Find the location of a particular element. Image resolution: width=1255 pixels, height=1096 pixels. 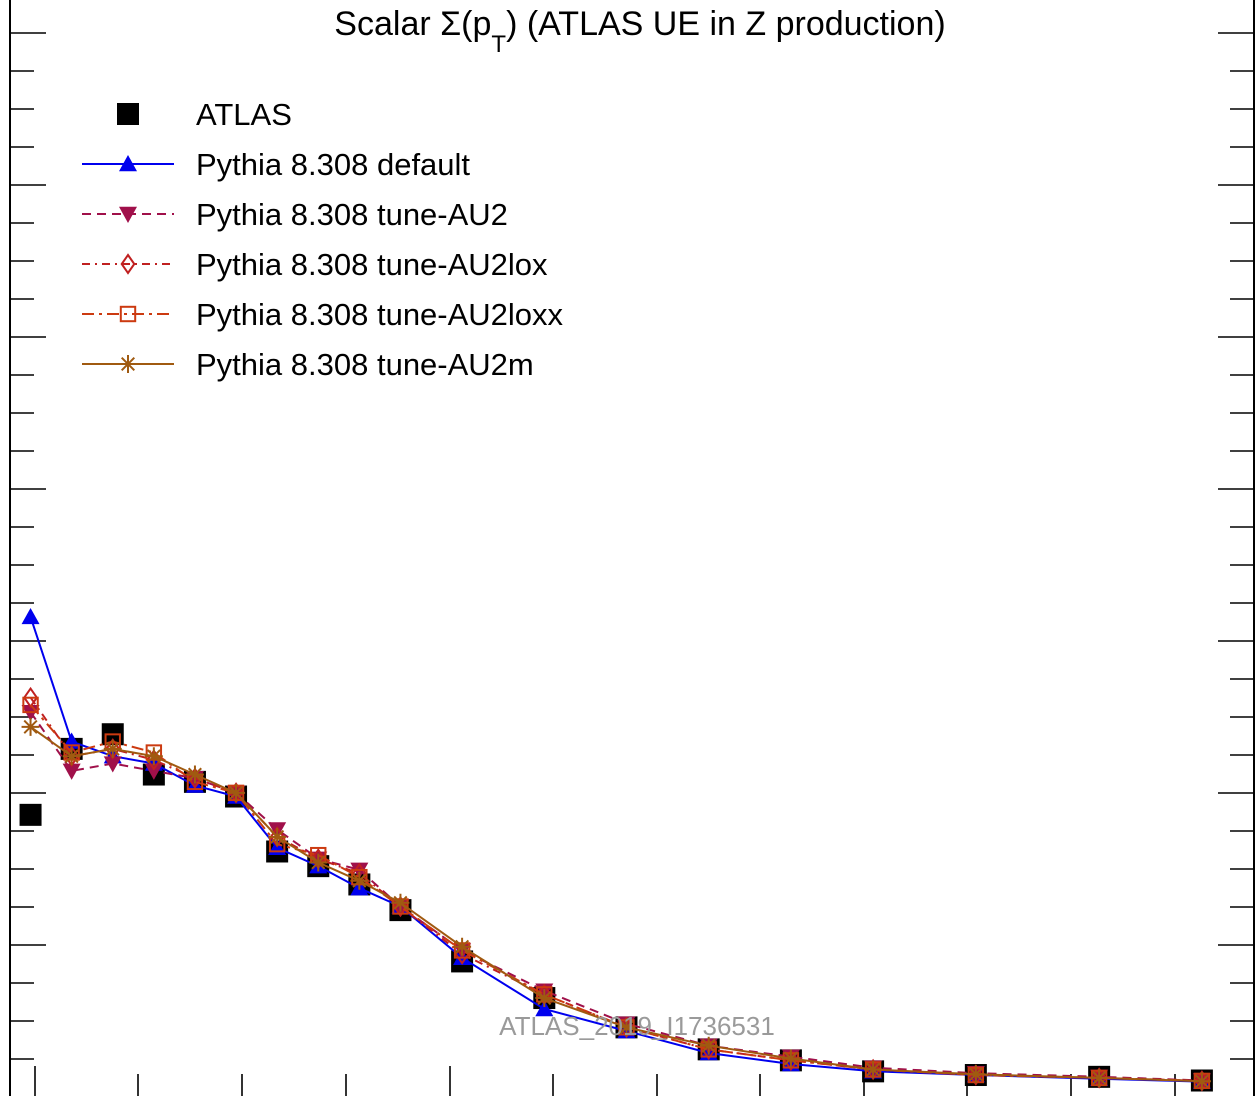

legend-entry-pythia-8-308-tune-au2m: Pythia 8.308 tune-AU2m is located at coordinates (308, 364).